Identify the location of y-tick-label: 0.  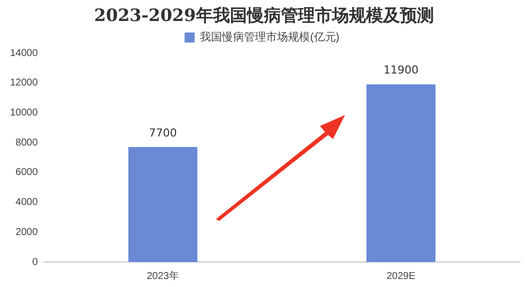
(35, 262).